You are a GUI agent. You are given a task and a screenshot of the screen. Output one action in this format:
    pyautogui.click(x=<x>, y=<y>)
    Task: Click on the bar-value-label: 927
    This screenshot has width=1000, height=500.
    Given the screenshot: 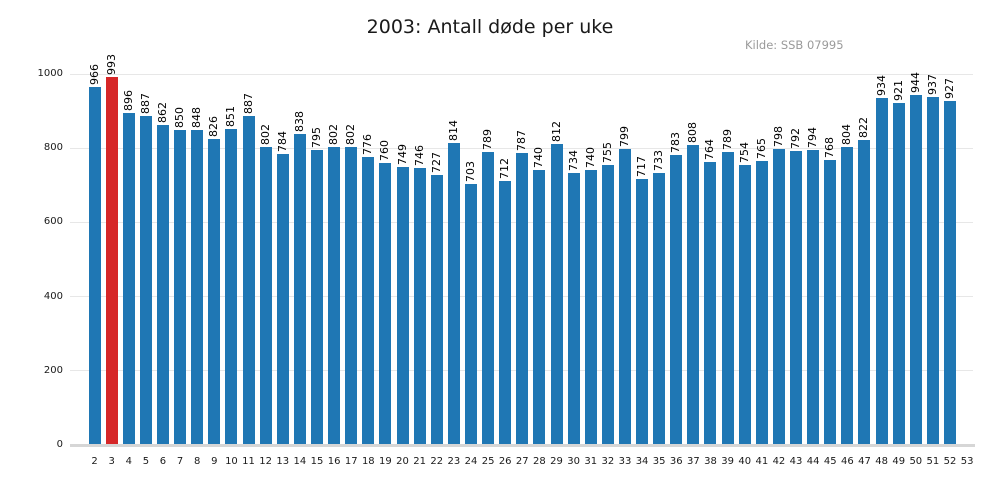 What is the action you would take?
    pyautogui.click(x=950, y=88)
    